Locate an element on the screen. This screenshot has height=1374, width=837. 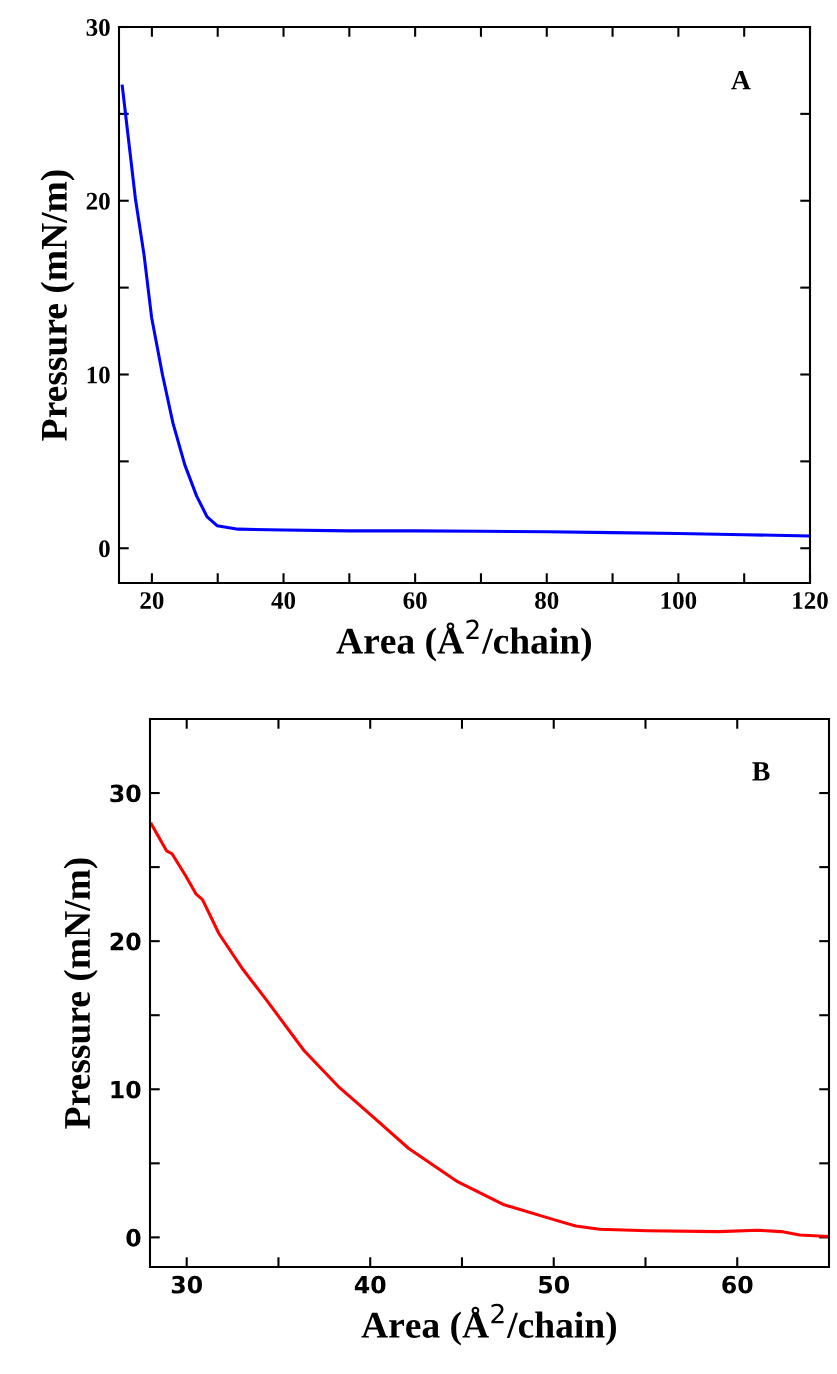
x-tick-label: 30 is located at coordinates (186, 1284).